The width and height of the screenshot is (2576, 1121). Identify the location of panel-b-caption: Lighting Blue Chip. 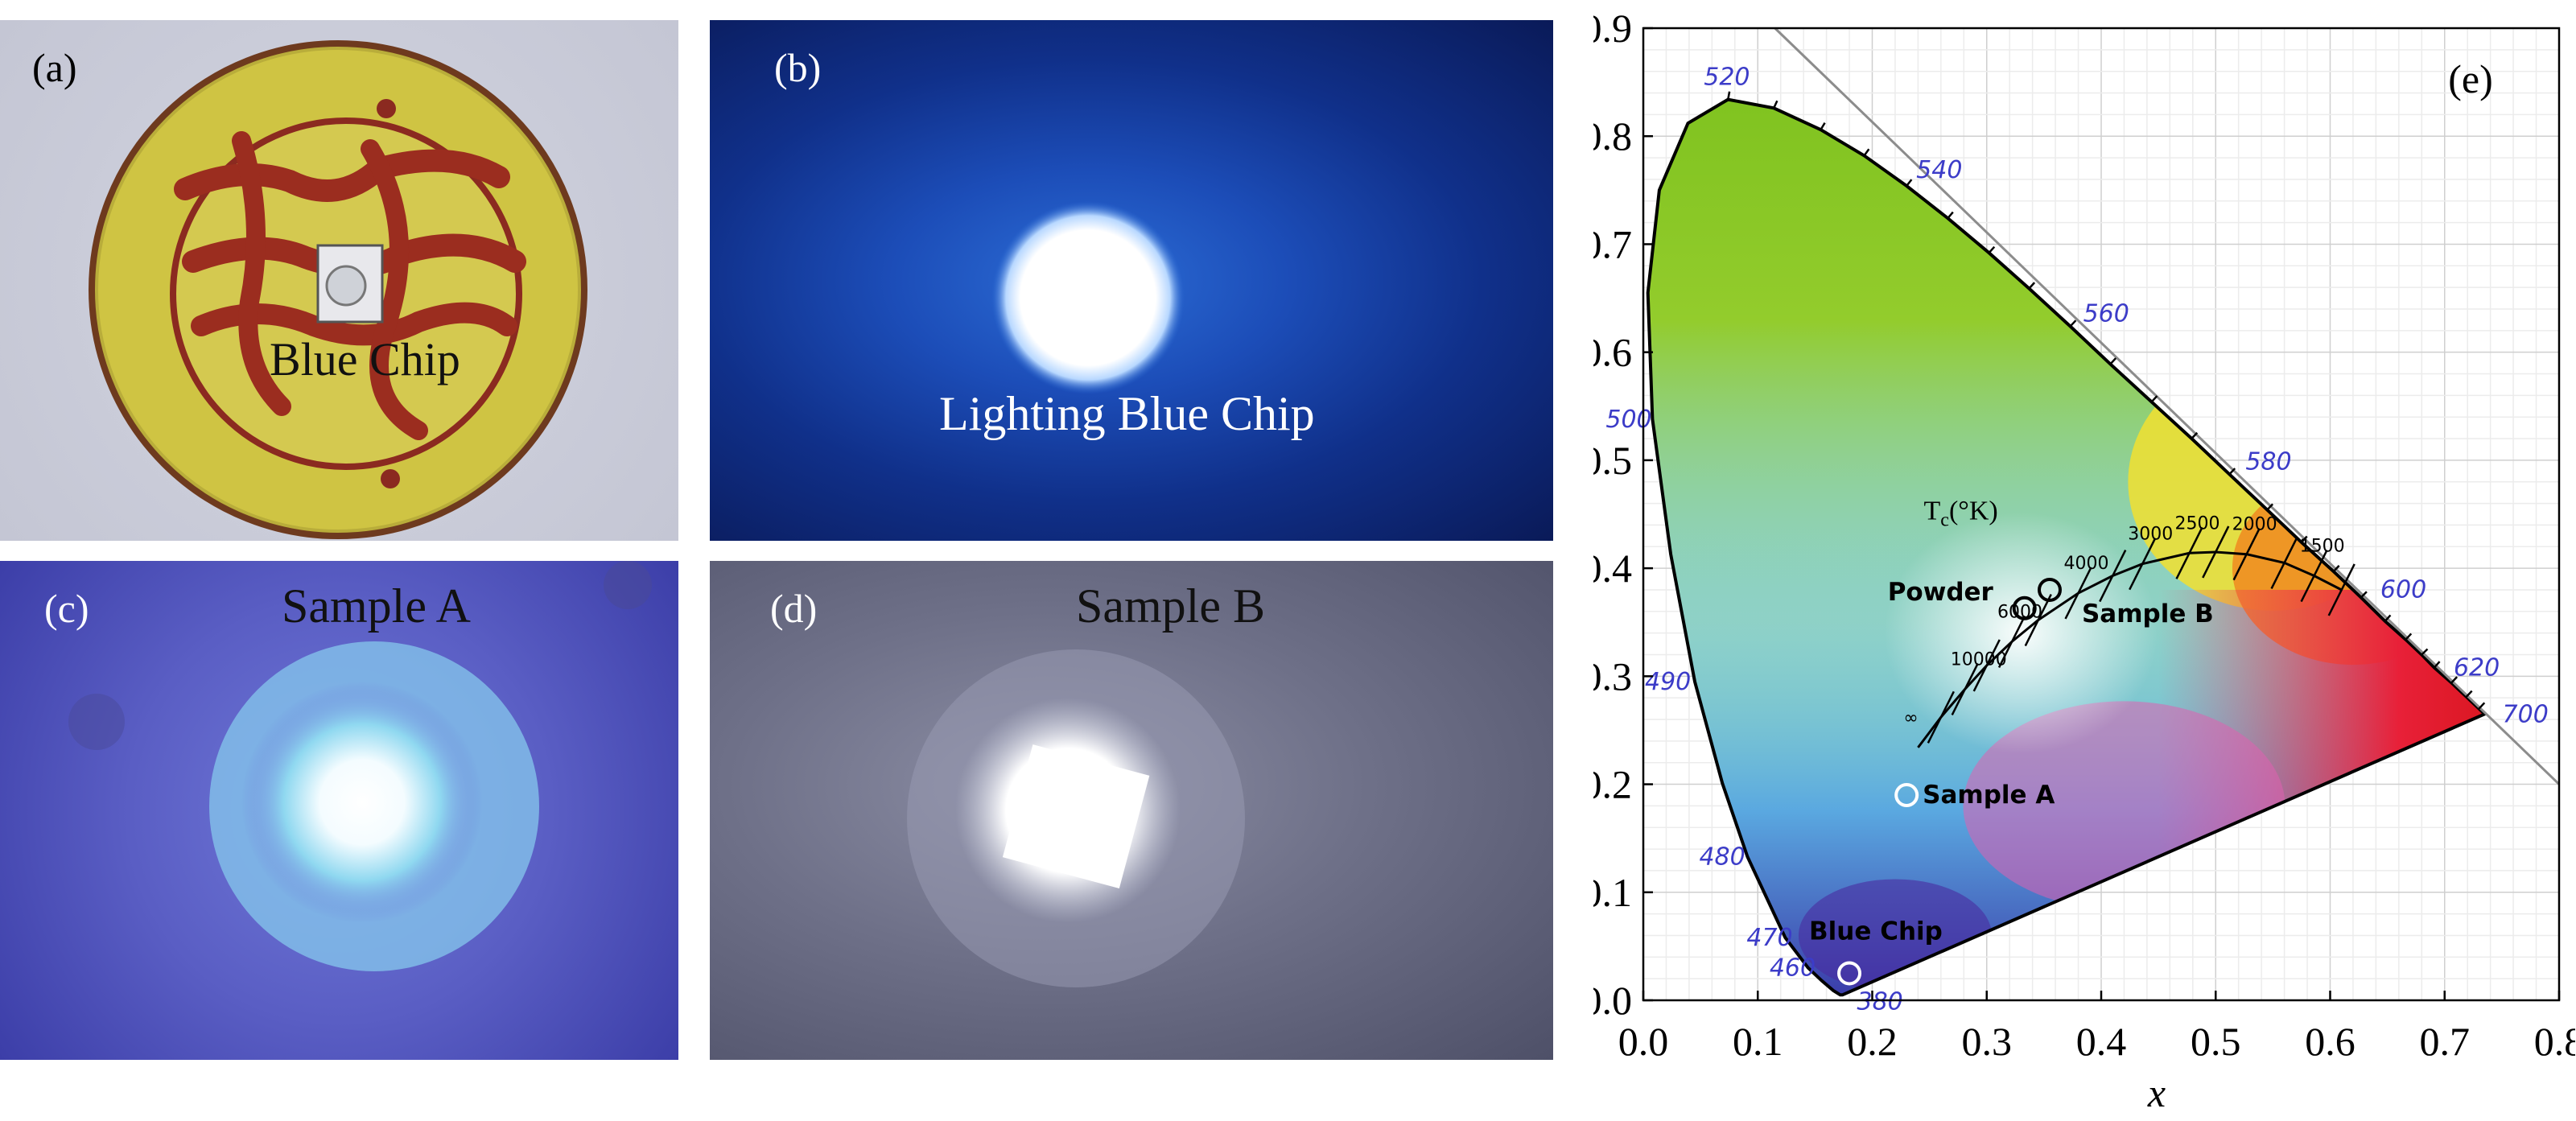
(1127, 413).